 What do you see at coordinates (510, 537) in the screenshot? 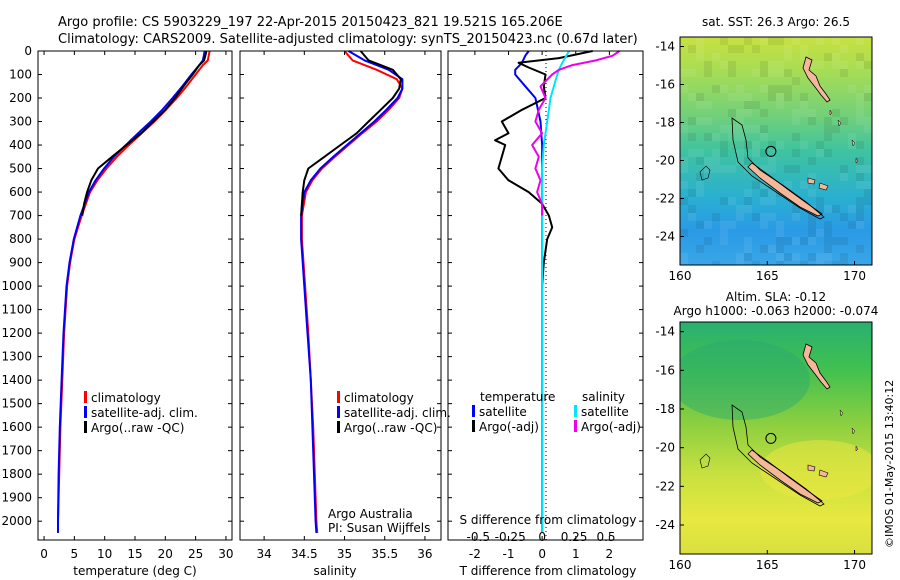
I see `difference-x2tick-label: -0.25` at bounding box center [510, 537].